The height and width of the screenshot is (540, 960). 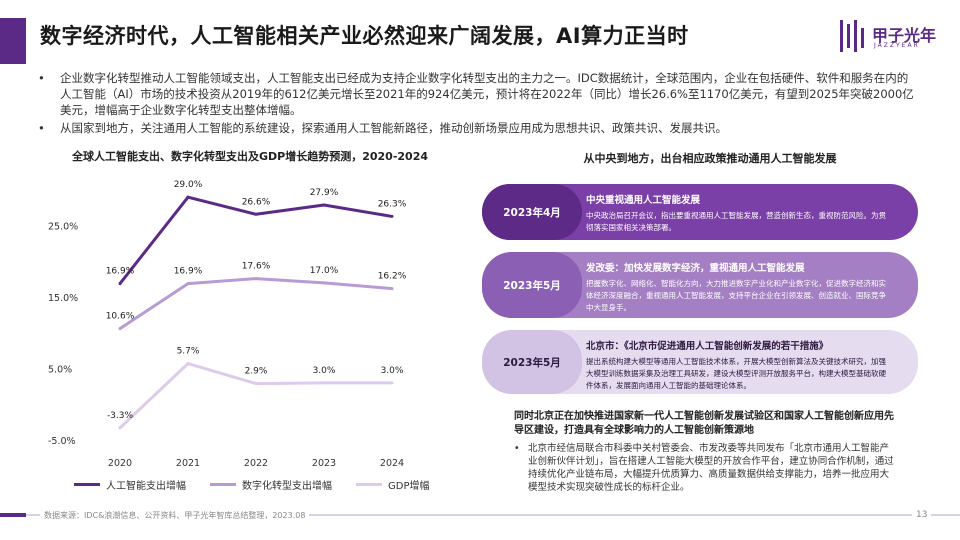 I want to click on legend-item-gdp: GDP增幅, so click(x=392, y=484).